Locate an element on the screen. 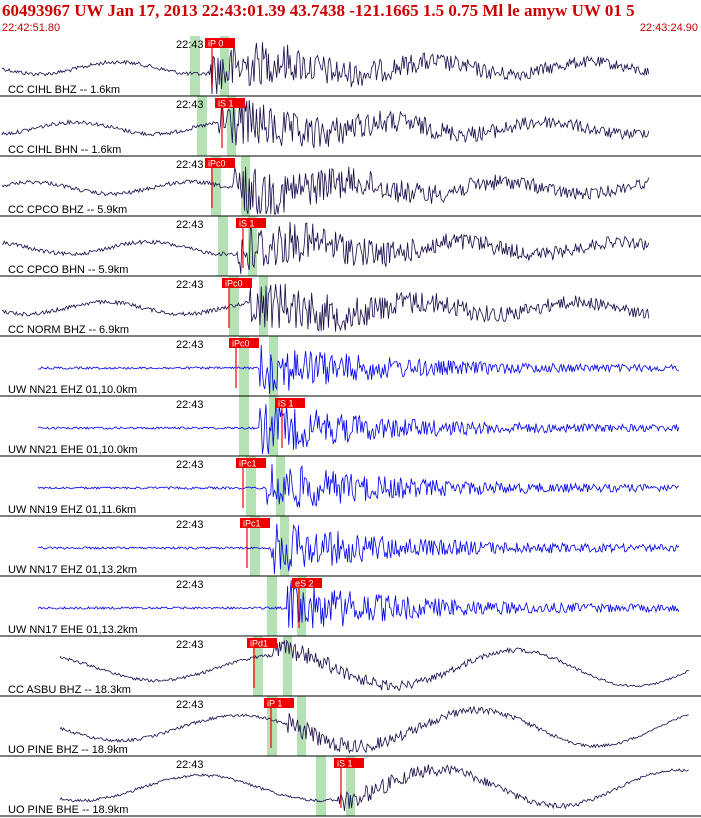 The image size is (701, 818). phase-pick-label: iPd1 is located at coordinates (259, 644).